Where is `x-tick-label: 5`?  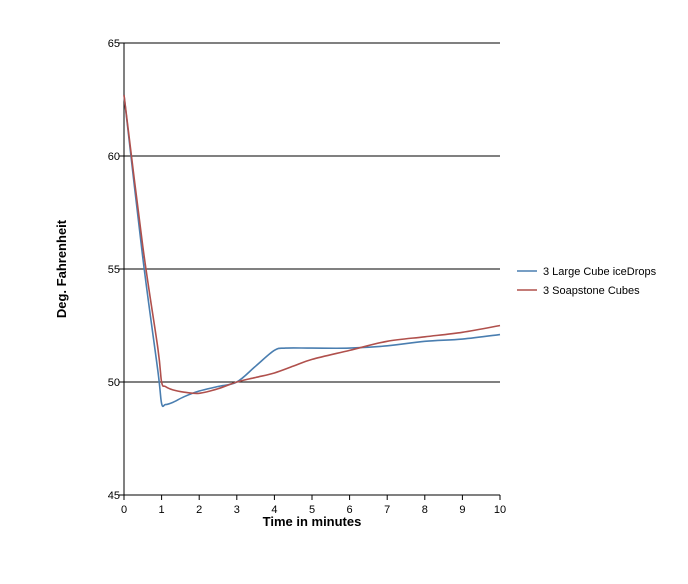
x-tick-label: 5 is located at coordinates (312, 510).